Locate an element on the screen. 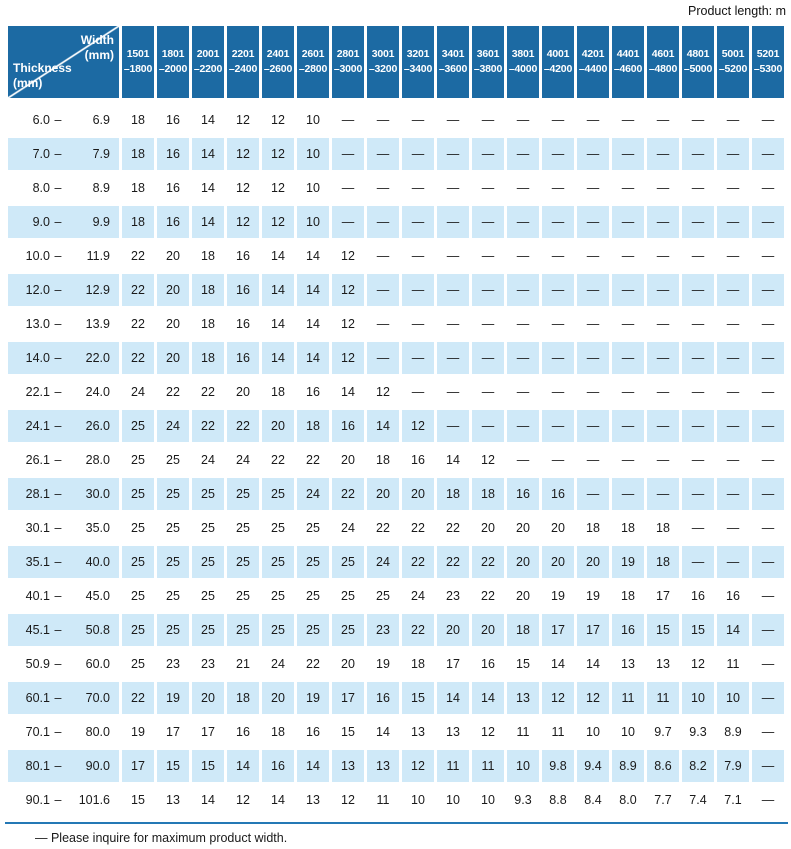 The image size is (791, 849). column-header-width-range: 4401 –4600 is located at coordinates (628, 64).